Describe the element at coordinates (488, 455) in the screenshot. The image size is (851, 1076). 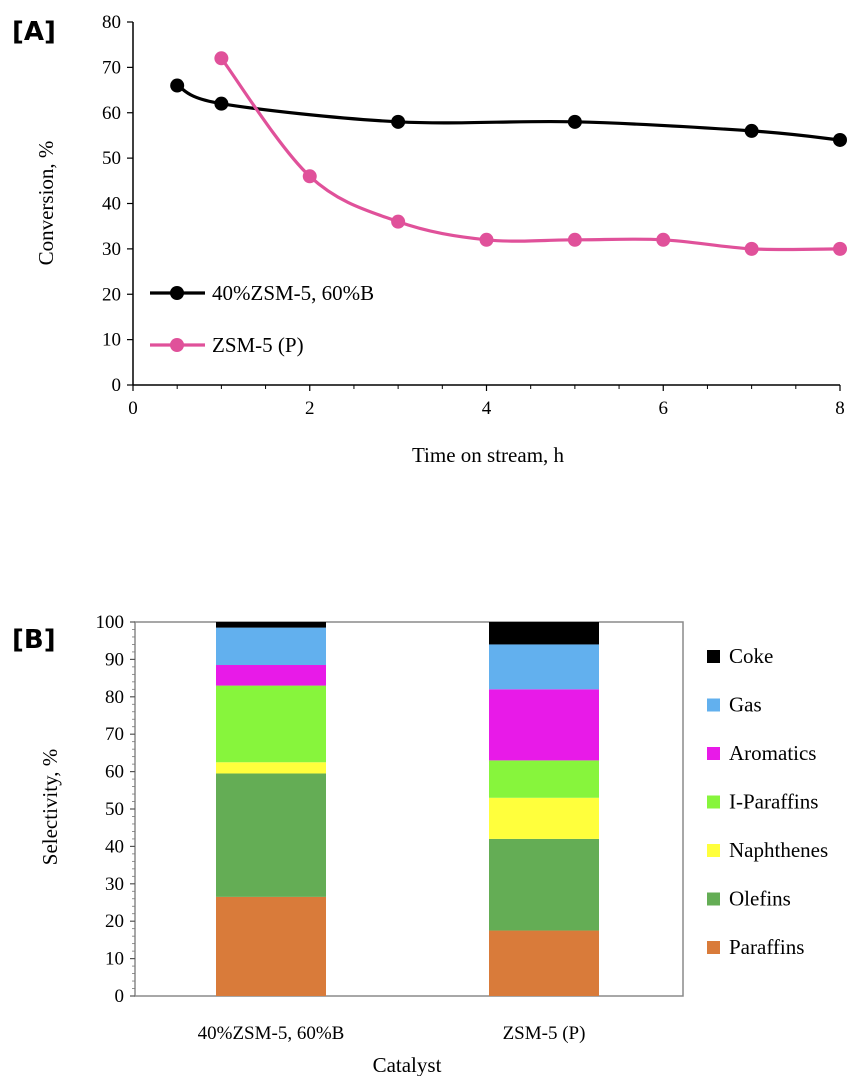
I see `x-axis-title: Time on stream, h` at that location.